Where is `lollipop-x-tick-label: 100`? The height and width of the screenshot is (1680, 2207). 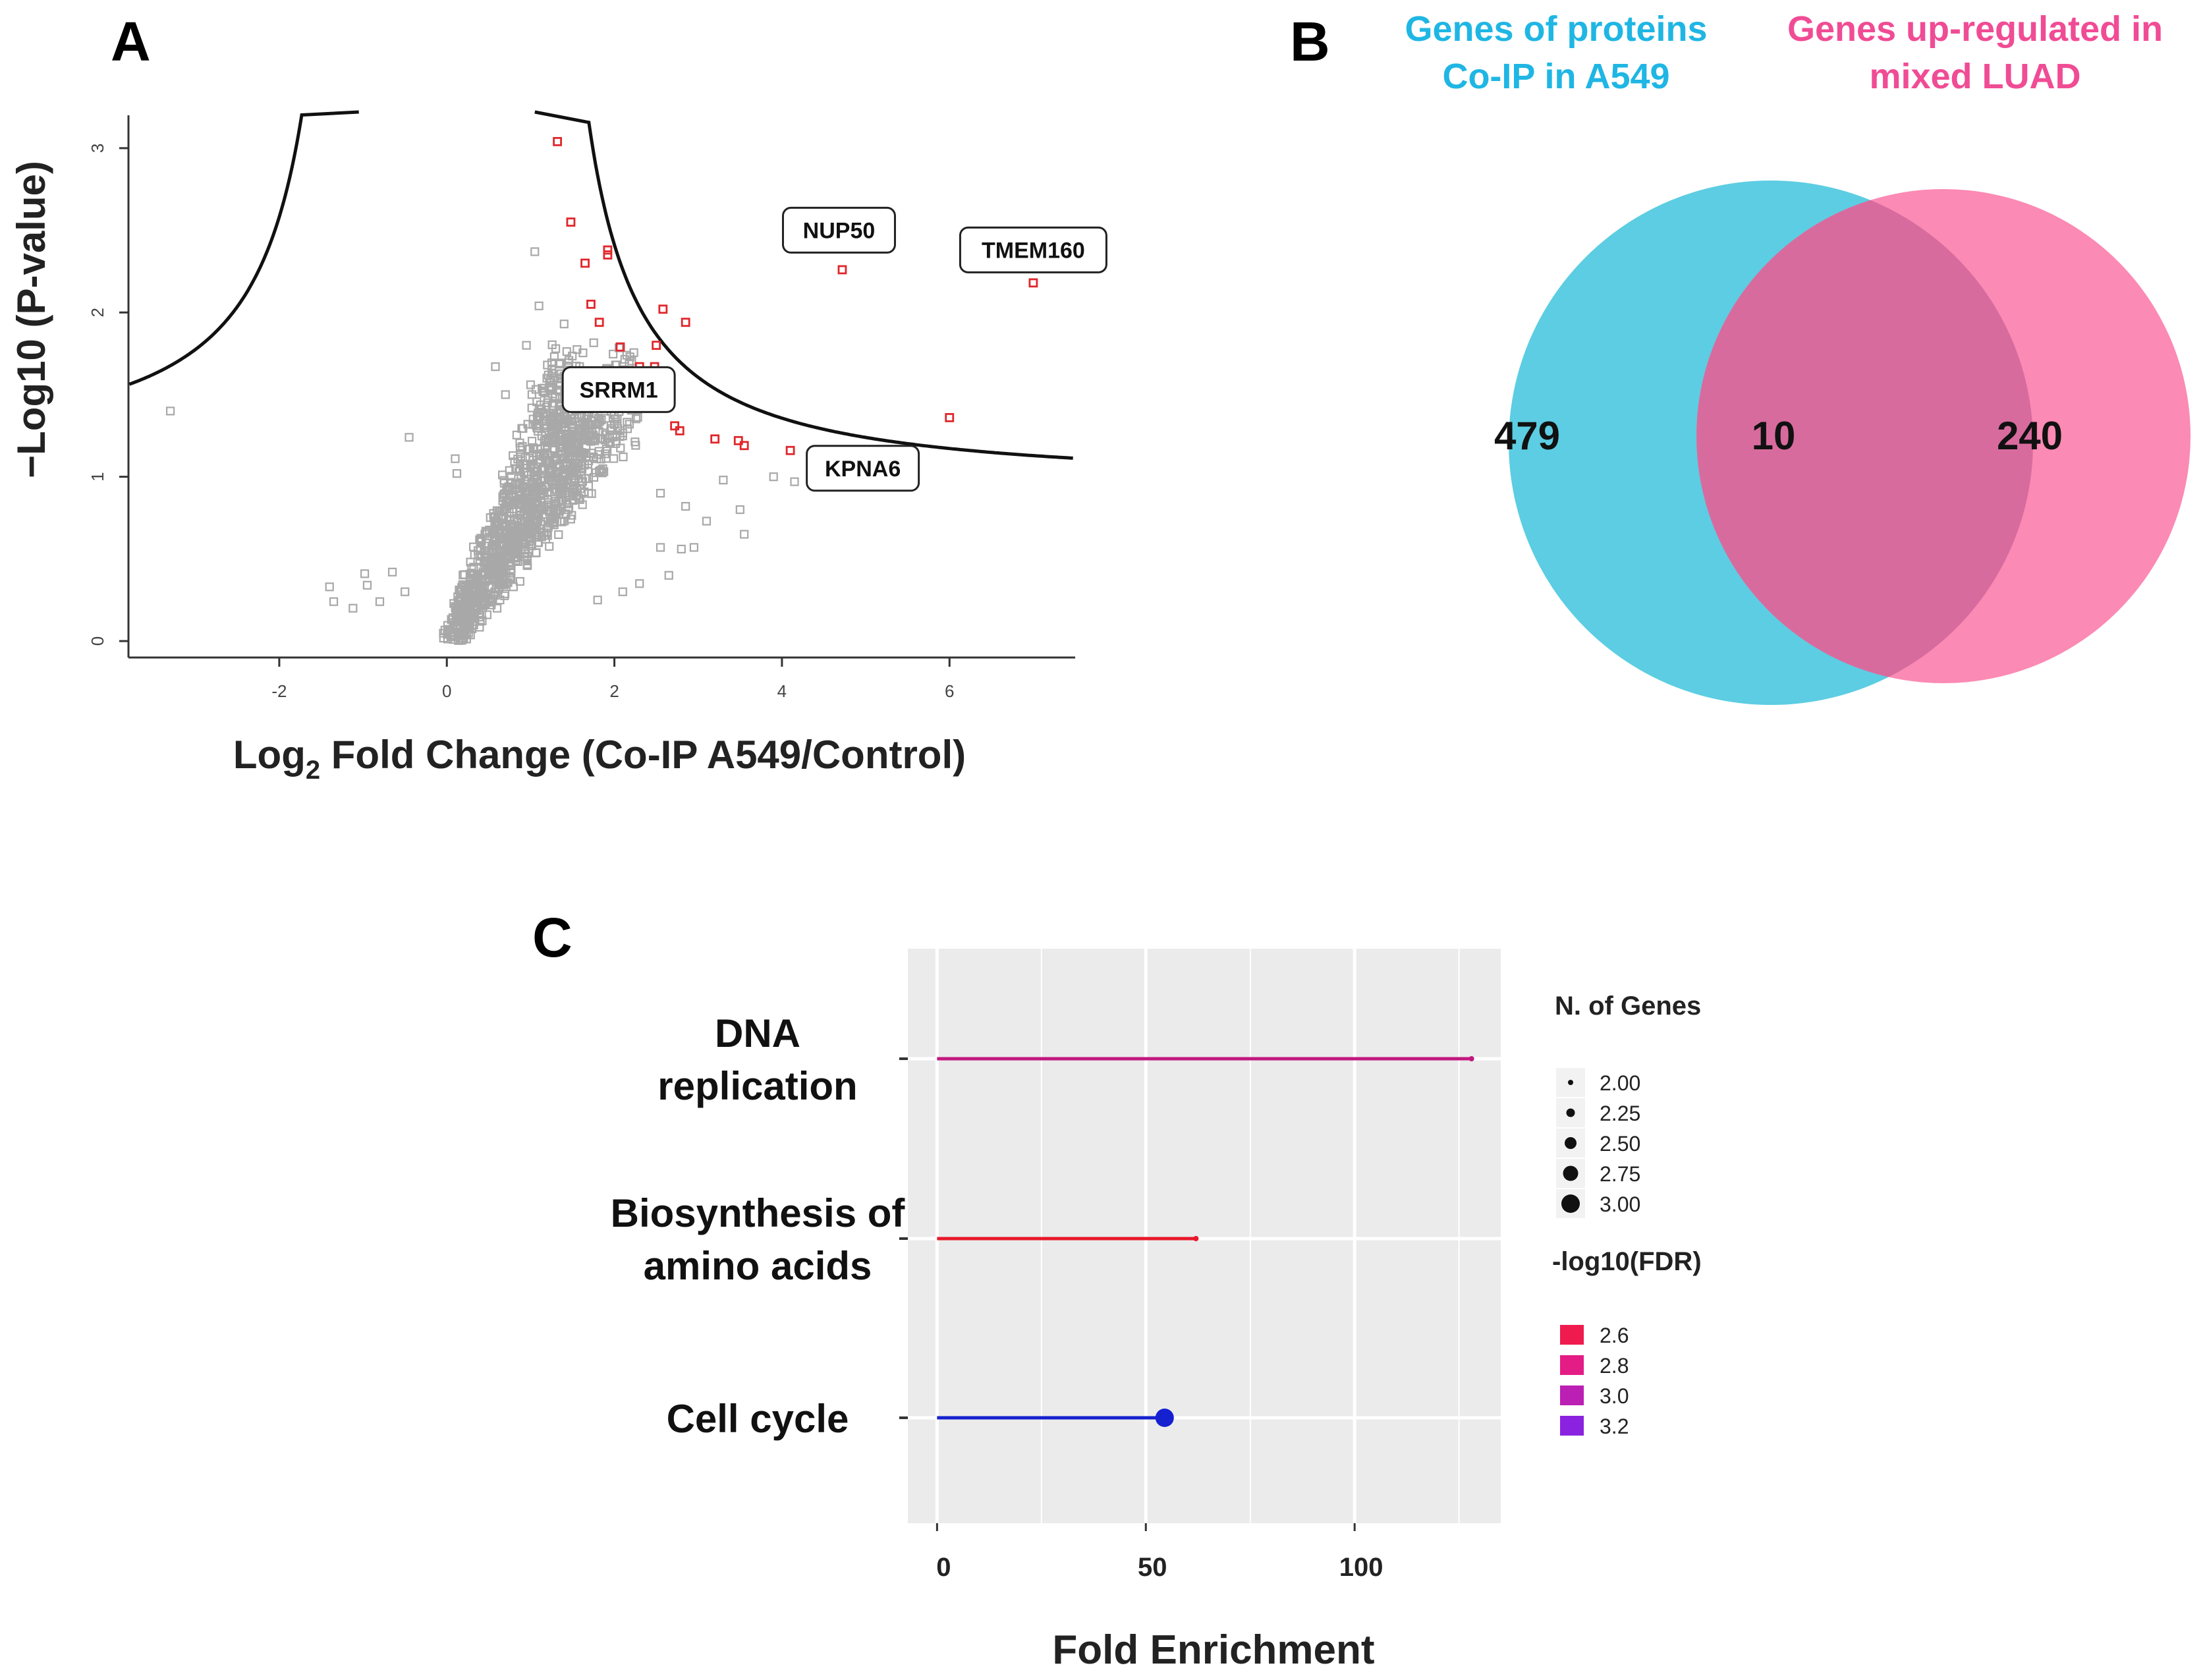
lollipop-x-tick-label: 100 is located at coordinates (1361, 1567).